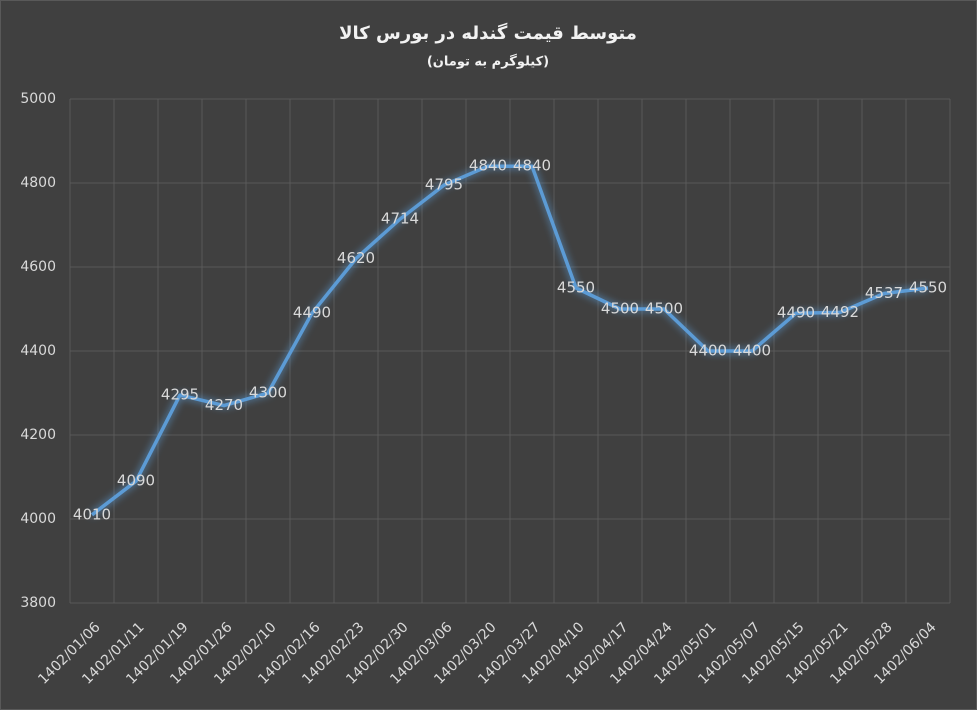 The image size is (977, 710). I want to click on data-label: 4795, so click(444, 185).